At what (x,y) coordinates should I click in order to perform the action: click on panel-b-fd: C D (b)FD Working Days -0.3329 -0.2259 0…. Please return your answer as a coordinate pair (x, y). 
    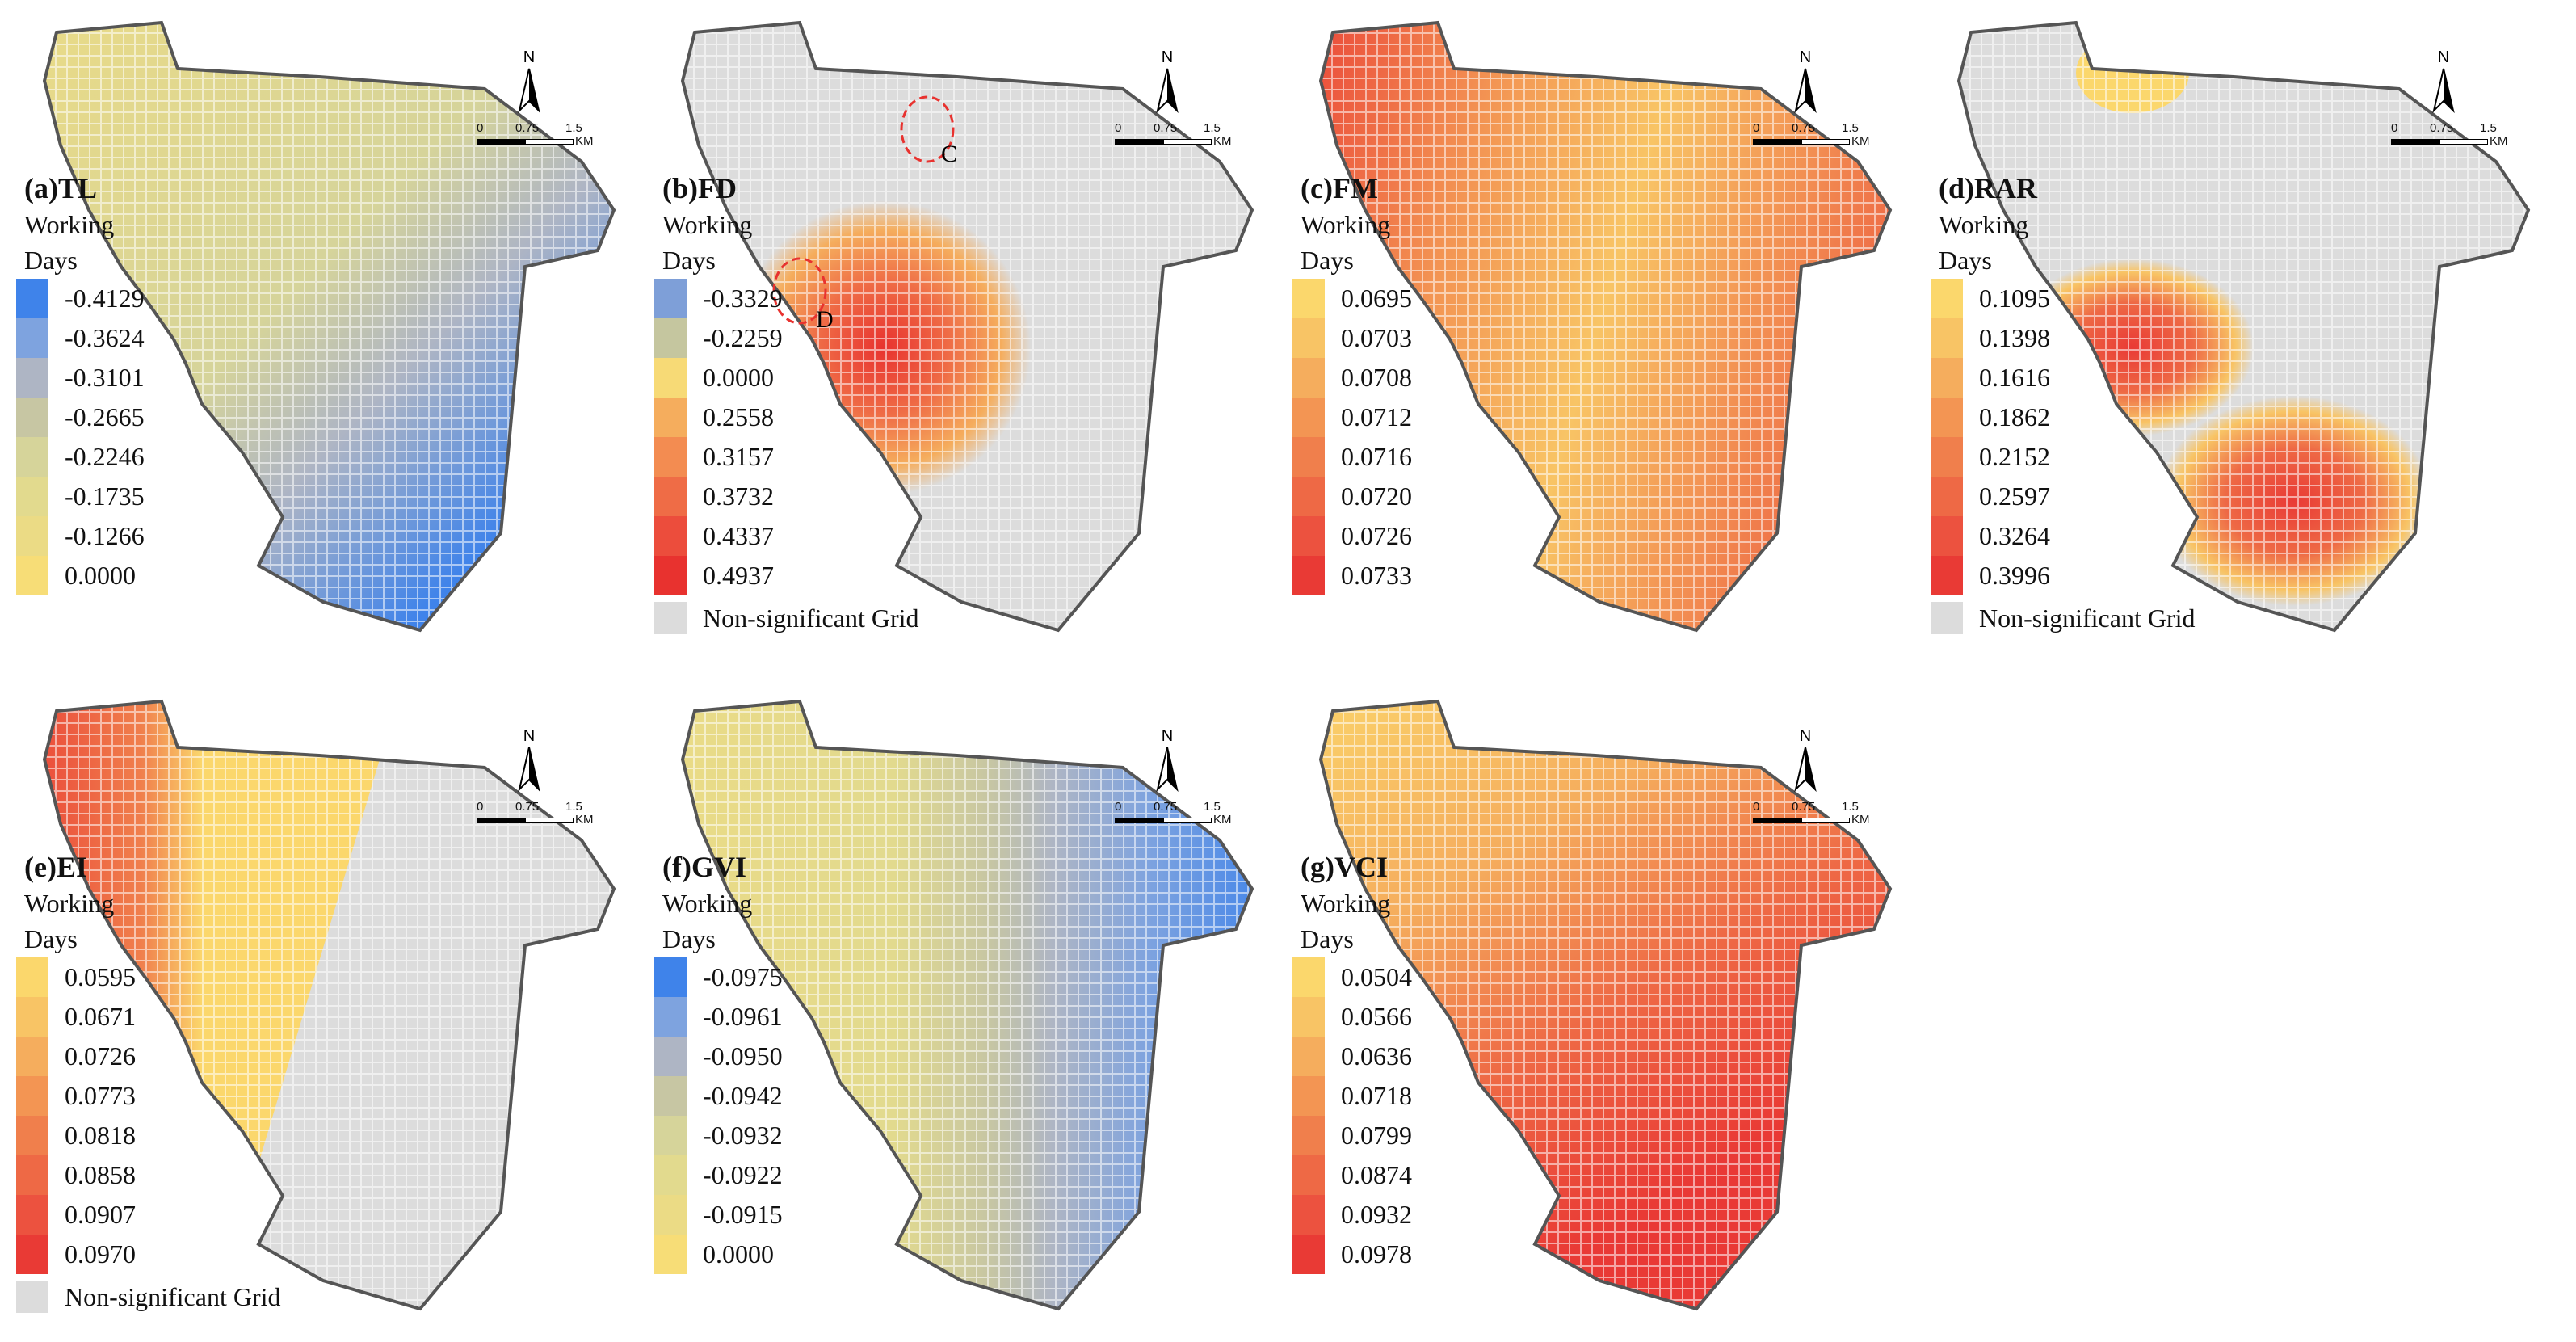
    Looking at the image, I should click on (957, 327).